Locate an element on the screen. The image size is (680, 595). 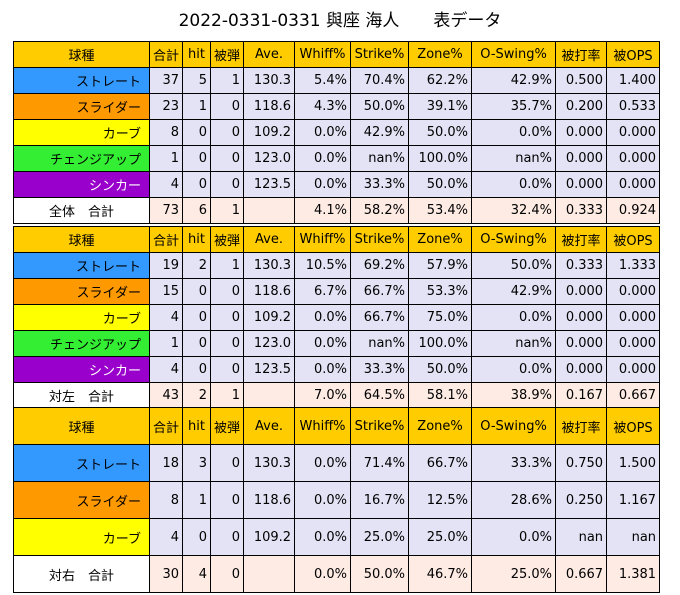
data-cell: 42.9% is located at coordinates (514, 80).